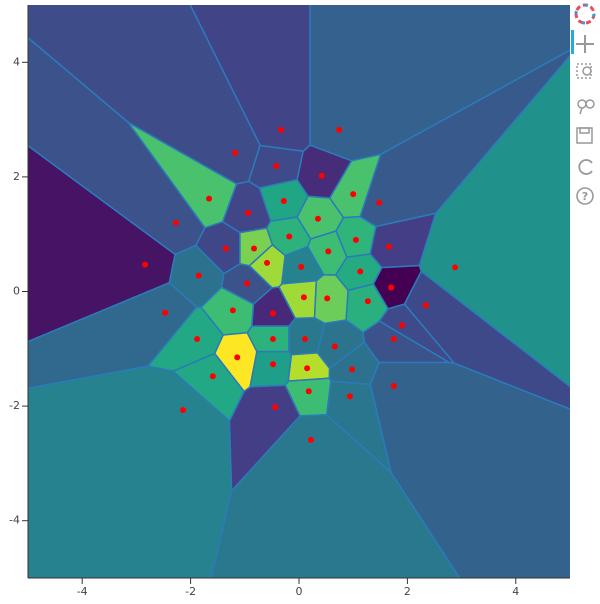  What do you see at coordinates (407, 591) in the screenshot?
I see `x-tick-label: 2` at bounding box center [407, 591].